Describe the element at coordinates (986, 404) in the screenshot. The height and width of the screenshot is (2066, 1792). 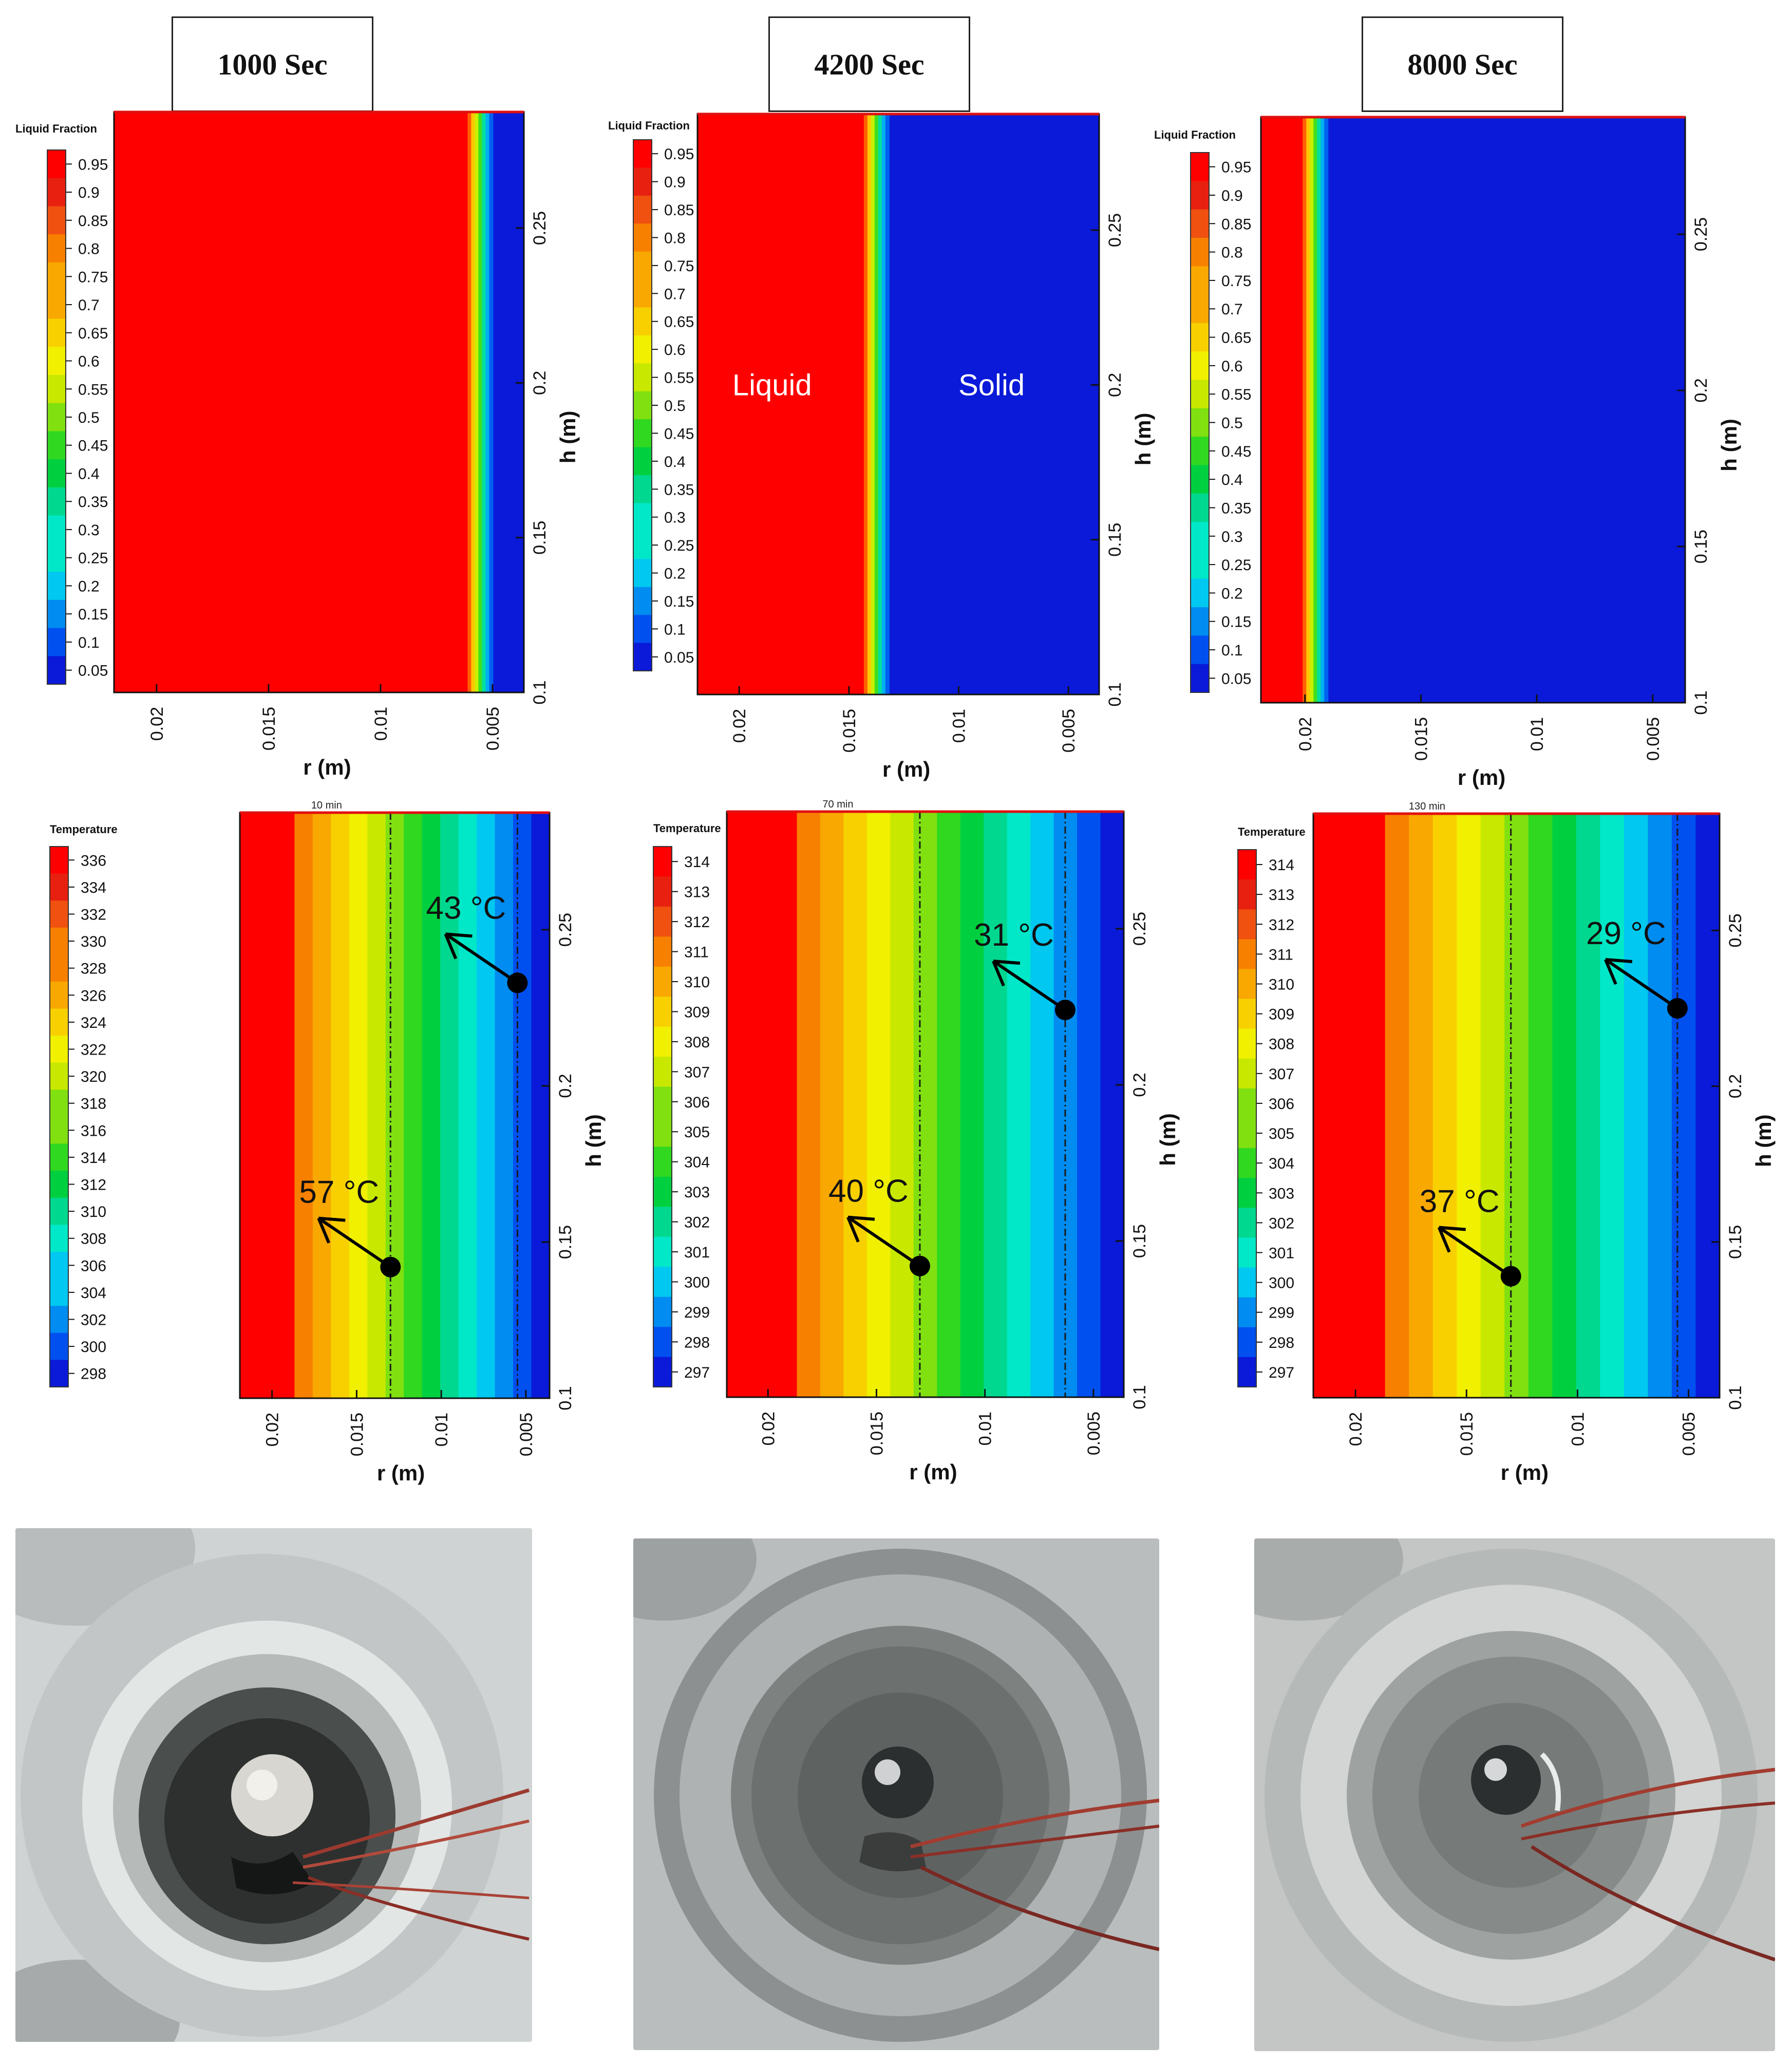
I see `solid-region` at that location.